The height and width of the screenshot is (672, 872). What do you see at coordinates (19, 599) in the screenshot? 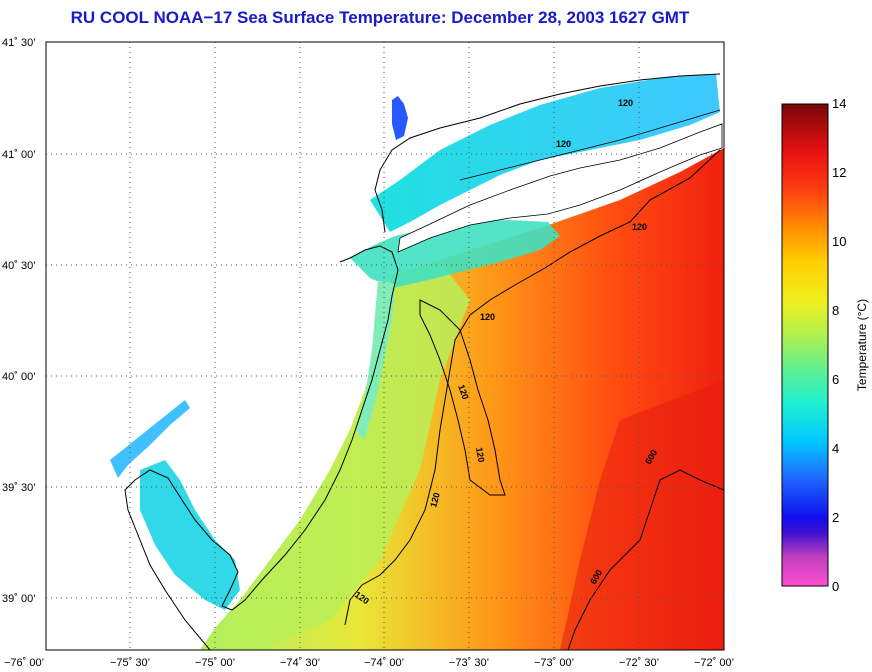
I see `lat-label: 39˚ 00’` at bounding box center [19, 599].